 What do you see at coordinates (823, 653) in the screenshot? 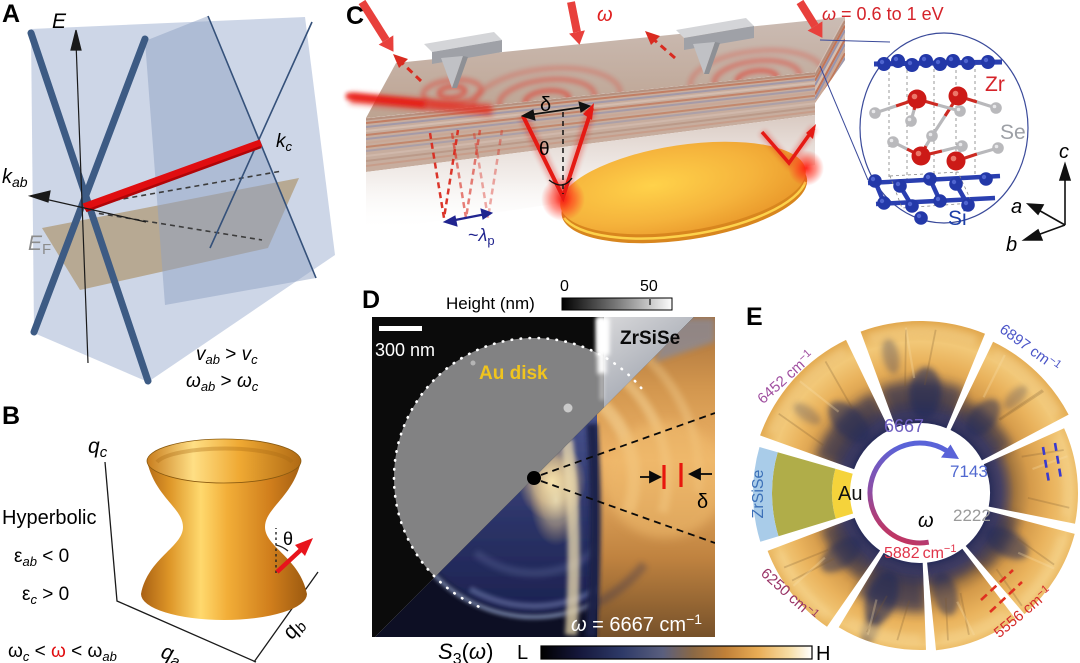
I see `svg-text: H` at bounding box center [823, 653].